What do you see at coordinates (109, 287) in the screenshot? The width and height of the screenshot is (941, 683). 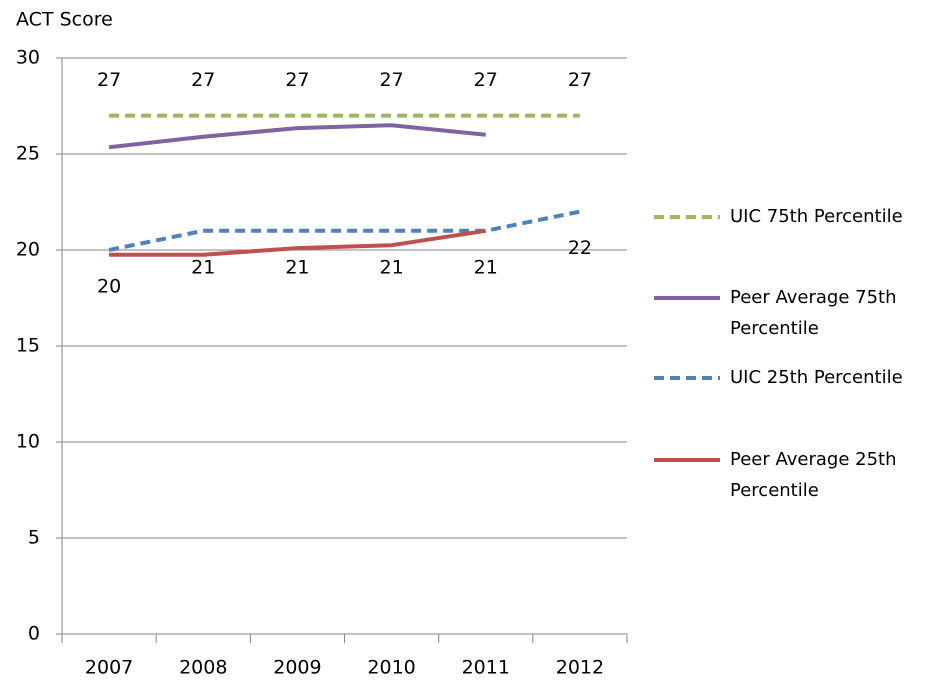 I see `data-label: 20` at bounding box center [109, 287].